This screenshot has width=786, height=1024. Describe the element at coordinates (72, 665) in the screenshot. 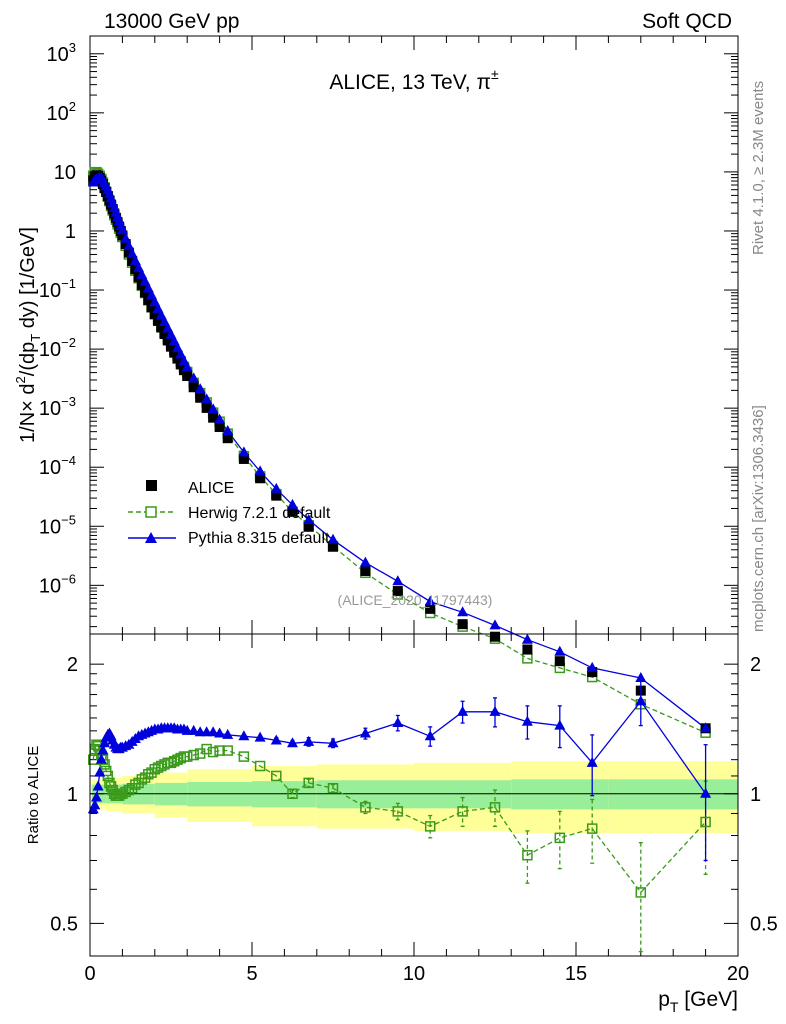

I see `ratio-y-tick-label-left: 2` at that location.